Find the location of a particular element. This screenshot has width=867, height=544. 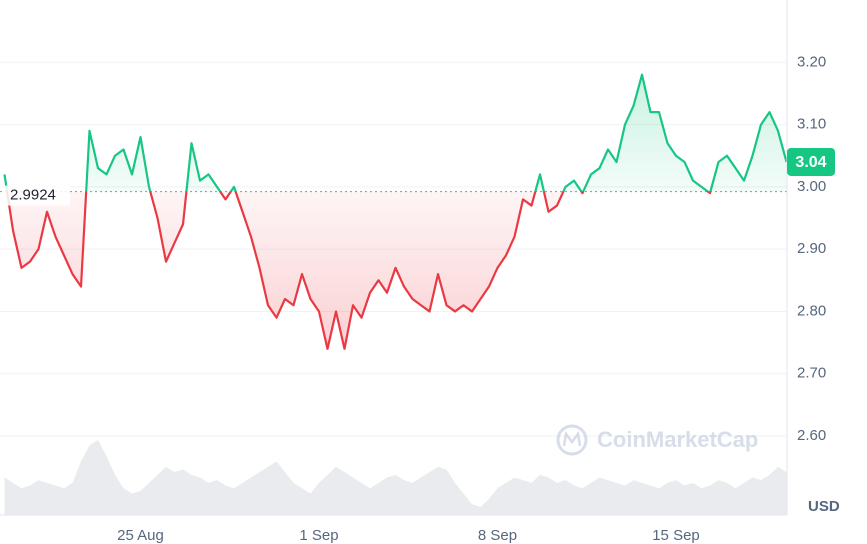

baseline-label-bg is located at coordinates (37, 195).